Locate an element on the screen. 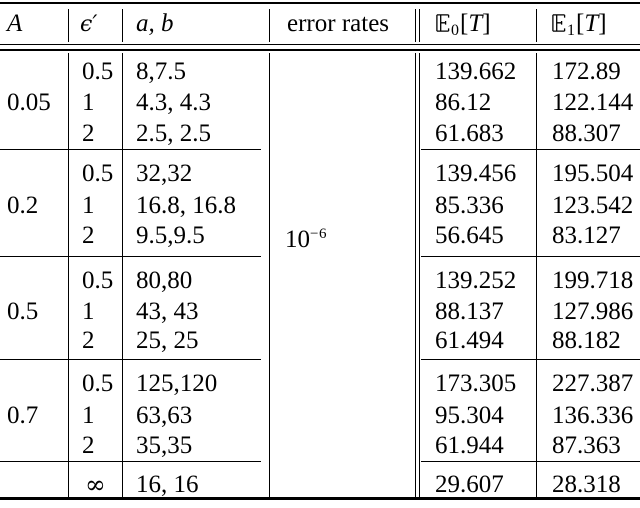 This screenshot has height=508, width=640. table-row: 2 9.5,9.5 56.645 83.127 is located at coordinates (320, 235).